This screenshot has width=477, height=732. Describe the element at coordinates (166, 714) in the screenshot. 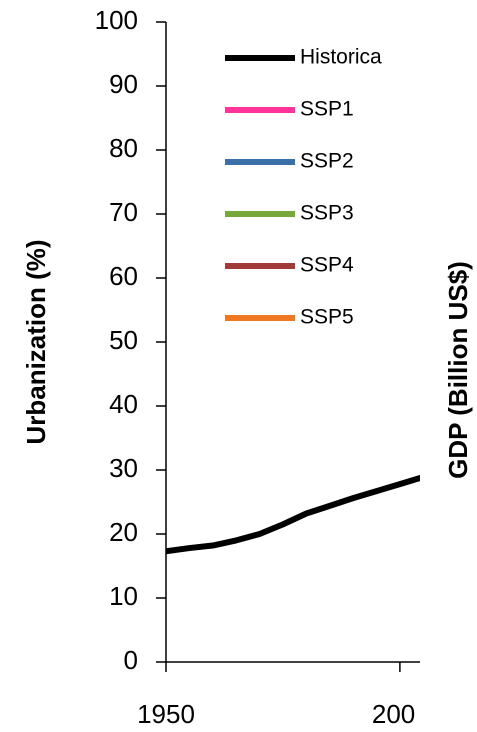

I see `x-tick-label: 1950` at that location.